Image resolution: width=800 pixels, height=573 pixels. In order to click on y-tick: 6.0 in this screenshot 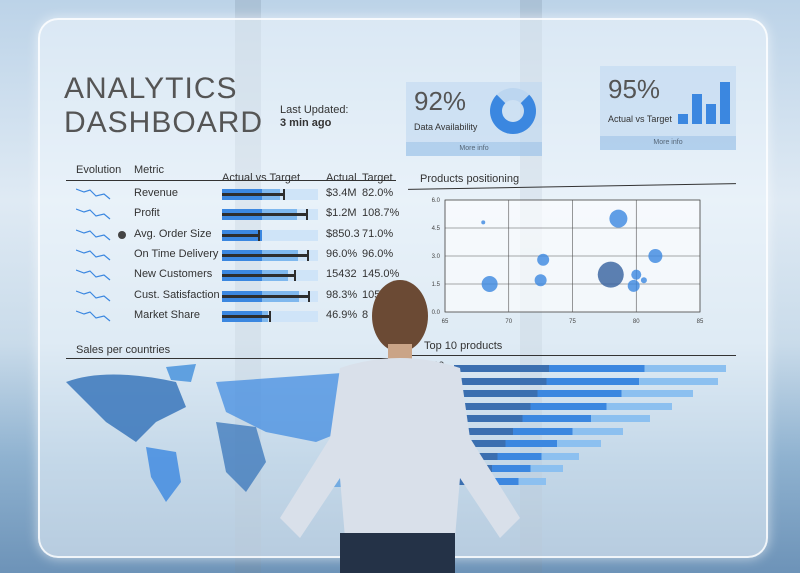, I will do `click(436, 201)`.